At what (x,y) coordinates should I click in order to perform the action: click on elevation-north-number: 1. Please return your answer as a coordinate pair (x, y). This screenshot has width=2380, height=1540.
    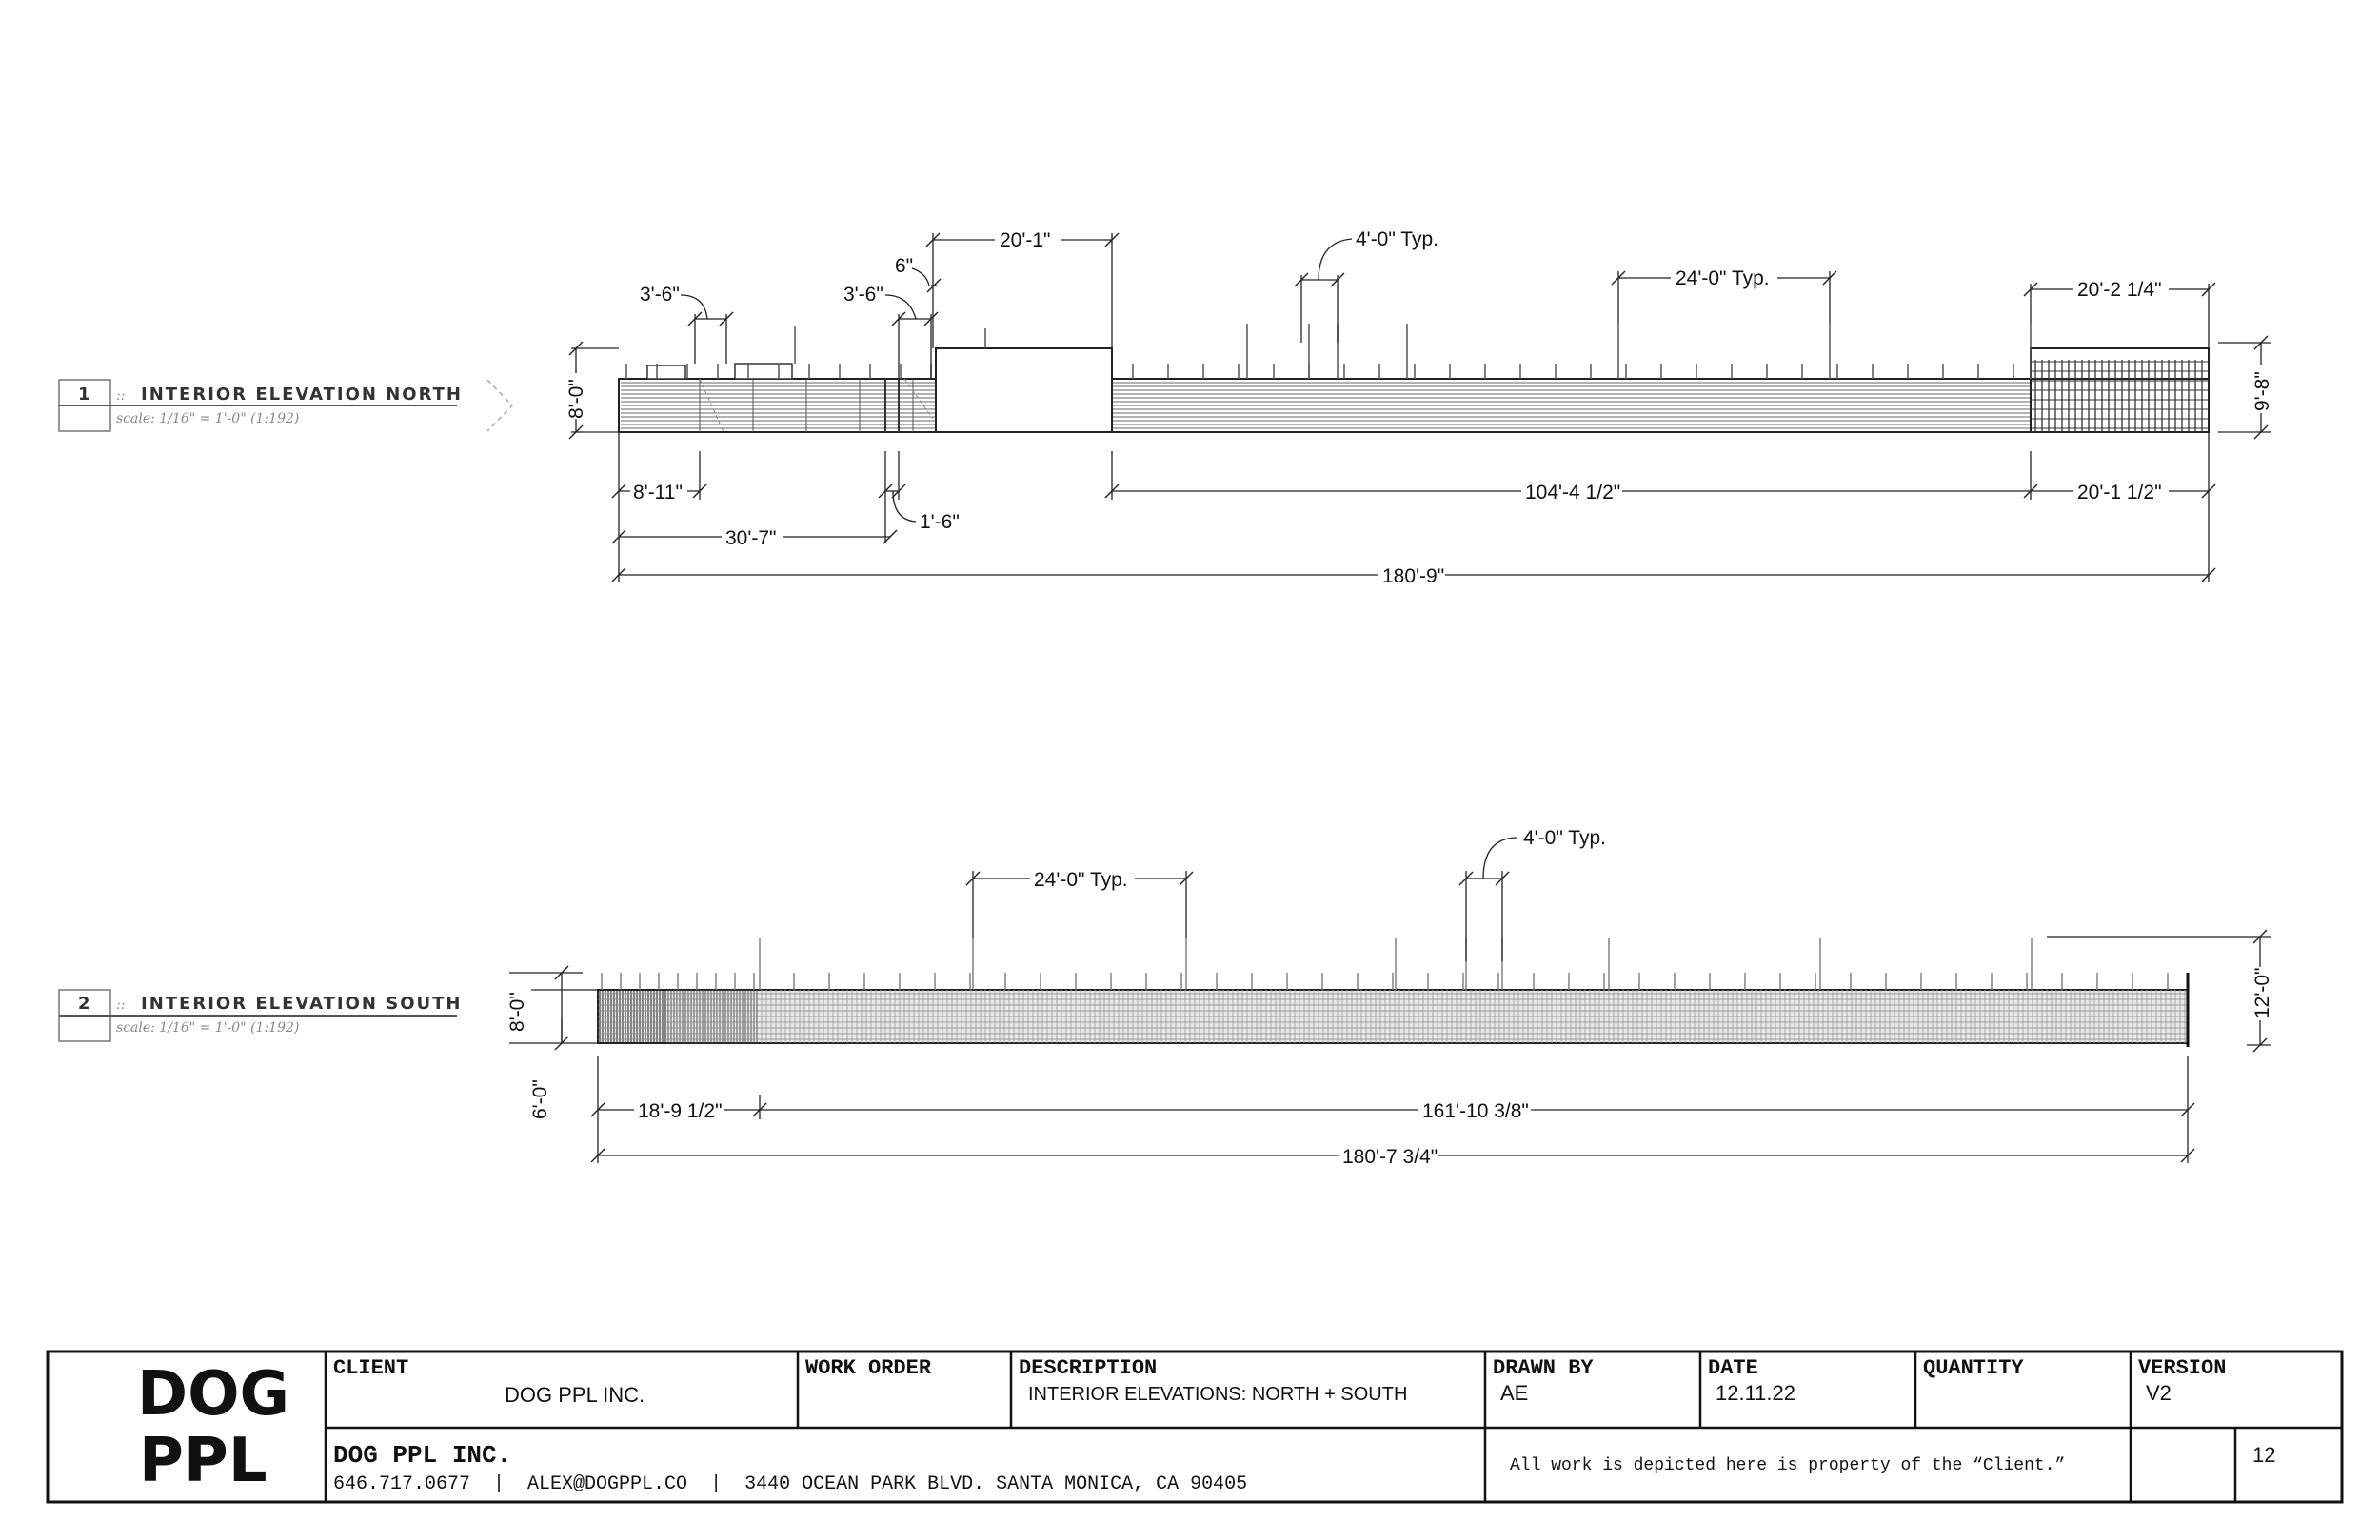
    Looking at the image, I should click on (84, 395).